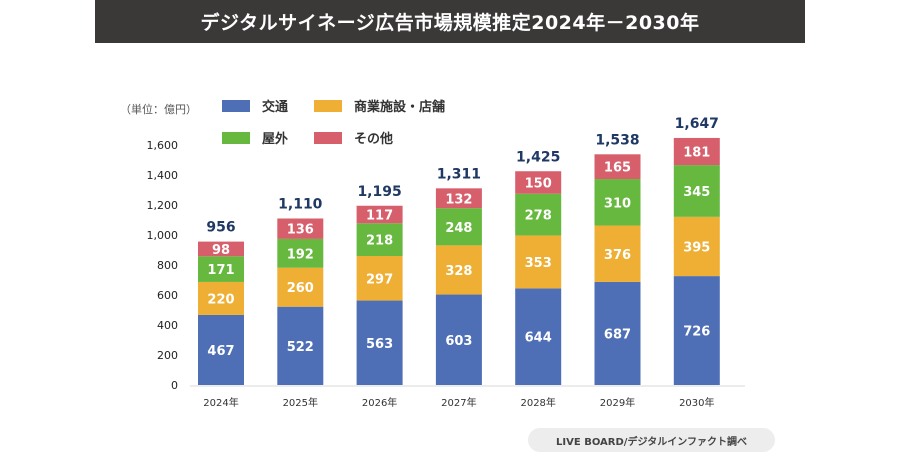  I want to click on total-value-label: 1,110, so click(300, 205).